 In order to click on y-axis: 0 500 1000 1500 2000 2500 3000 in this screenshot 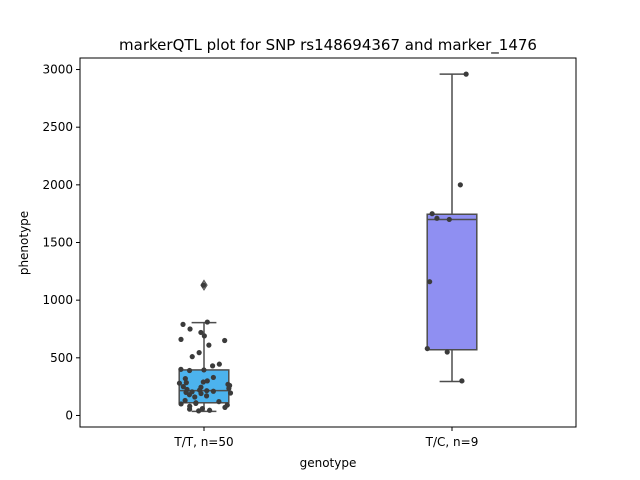, I will do `click(61, 242)`.